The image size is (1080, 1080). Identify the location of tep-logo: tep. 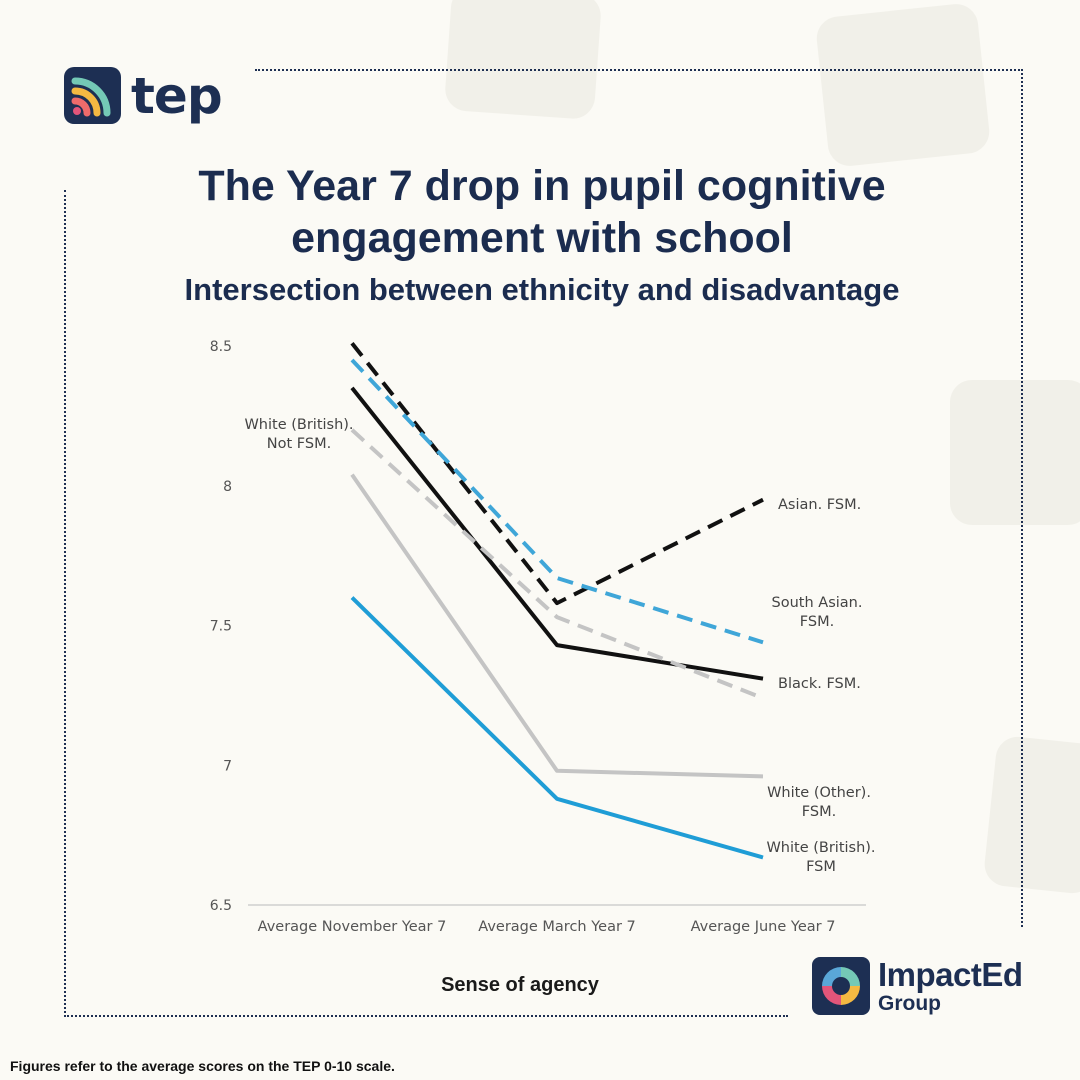
(143, 95).